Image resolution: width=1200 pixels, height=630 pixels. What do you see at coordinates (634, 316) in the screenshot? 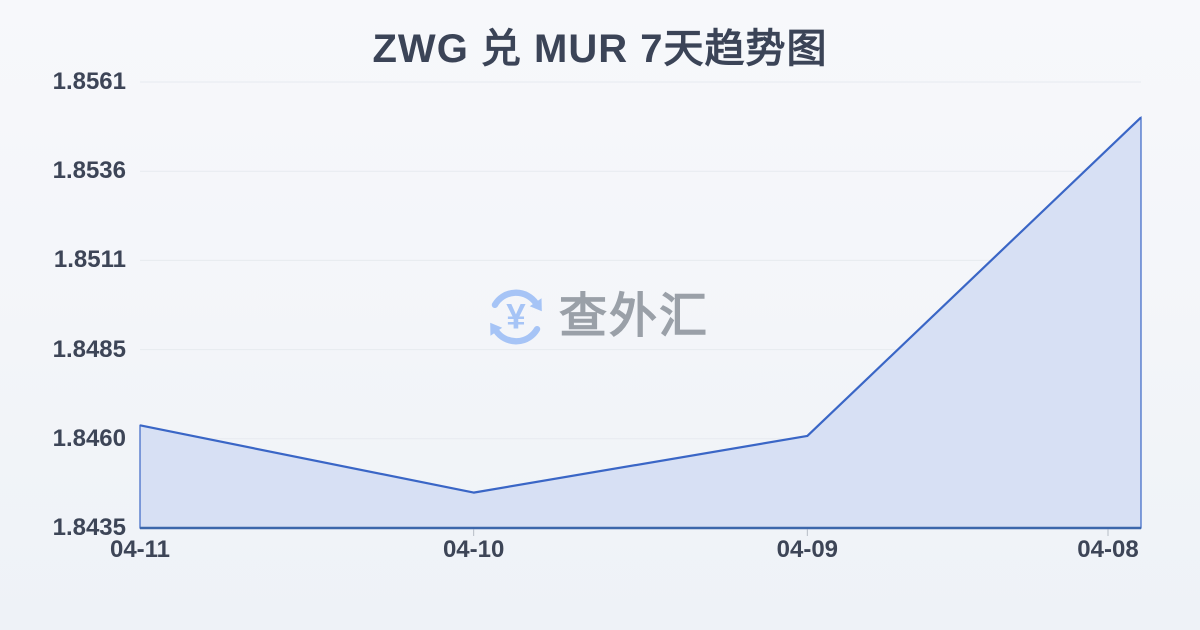
I see `watermark-text: 查外汇` at bounding box center [634, 316].